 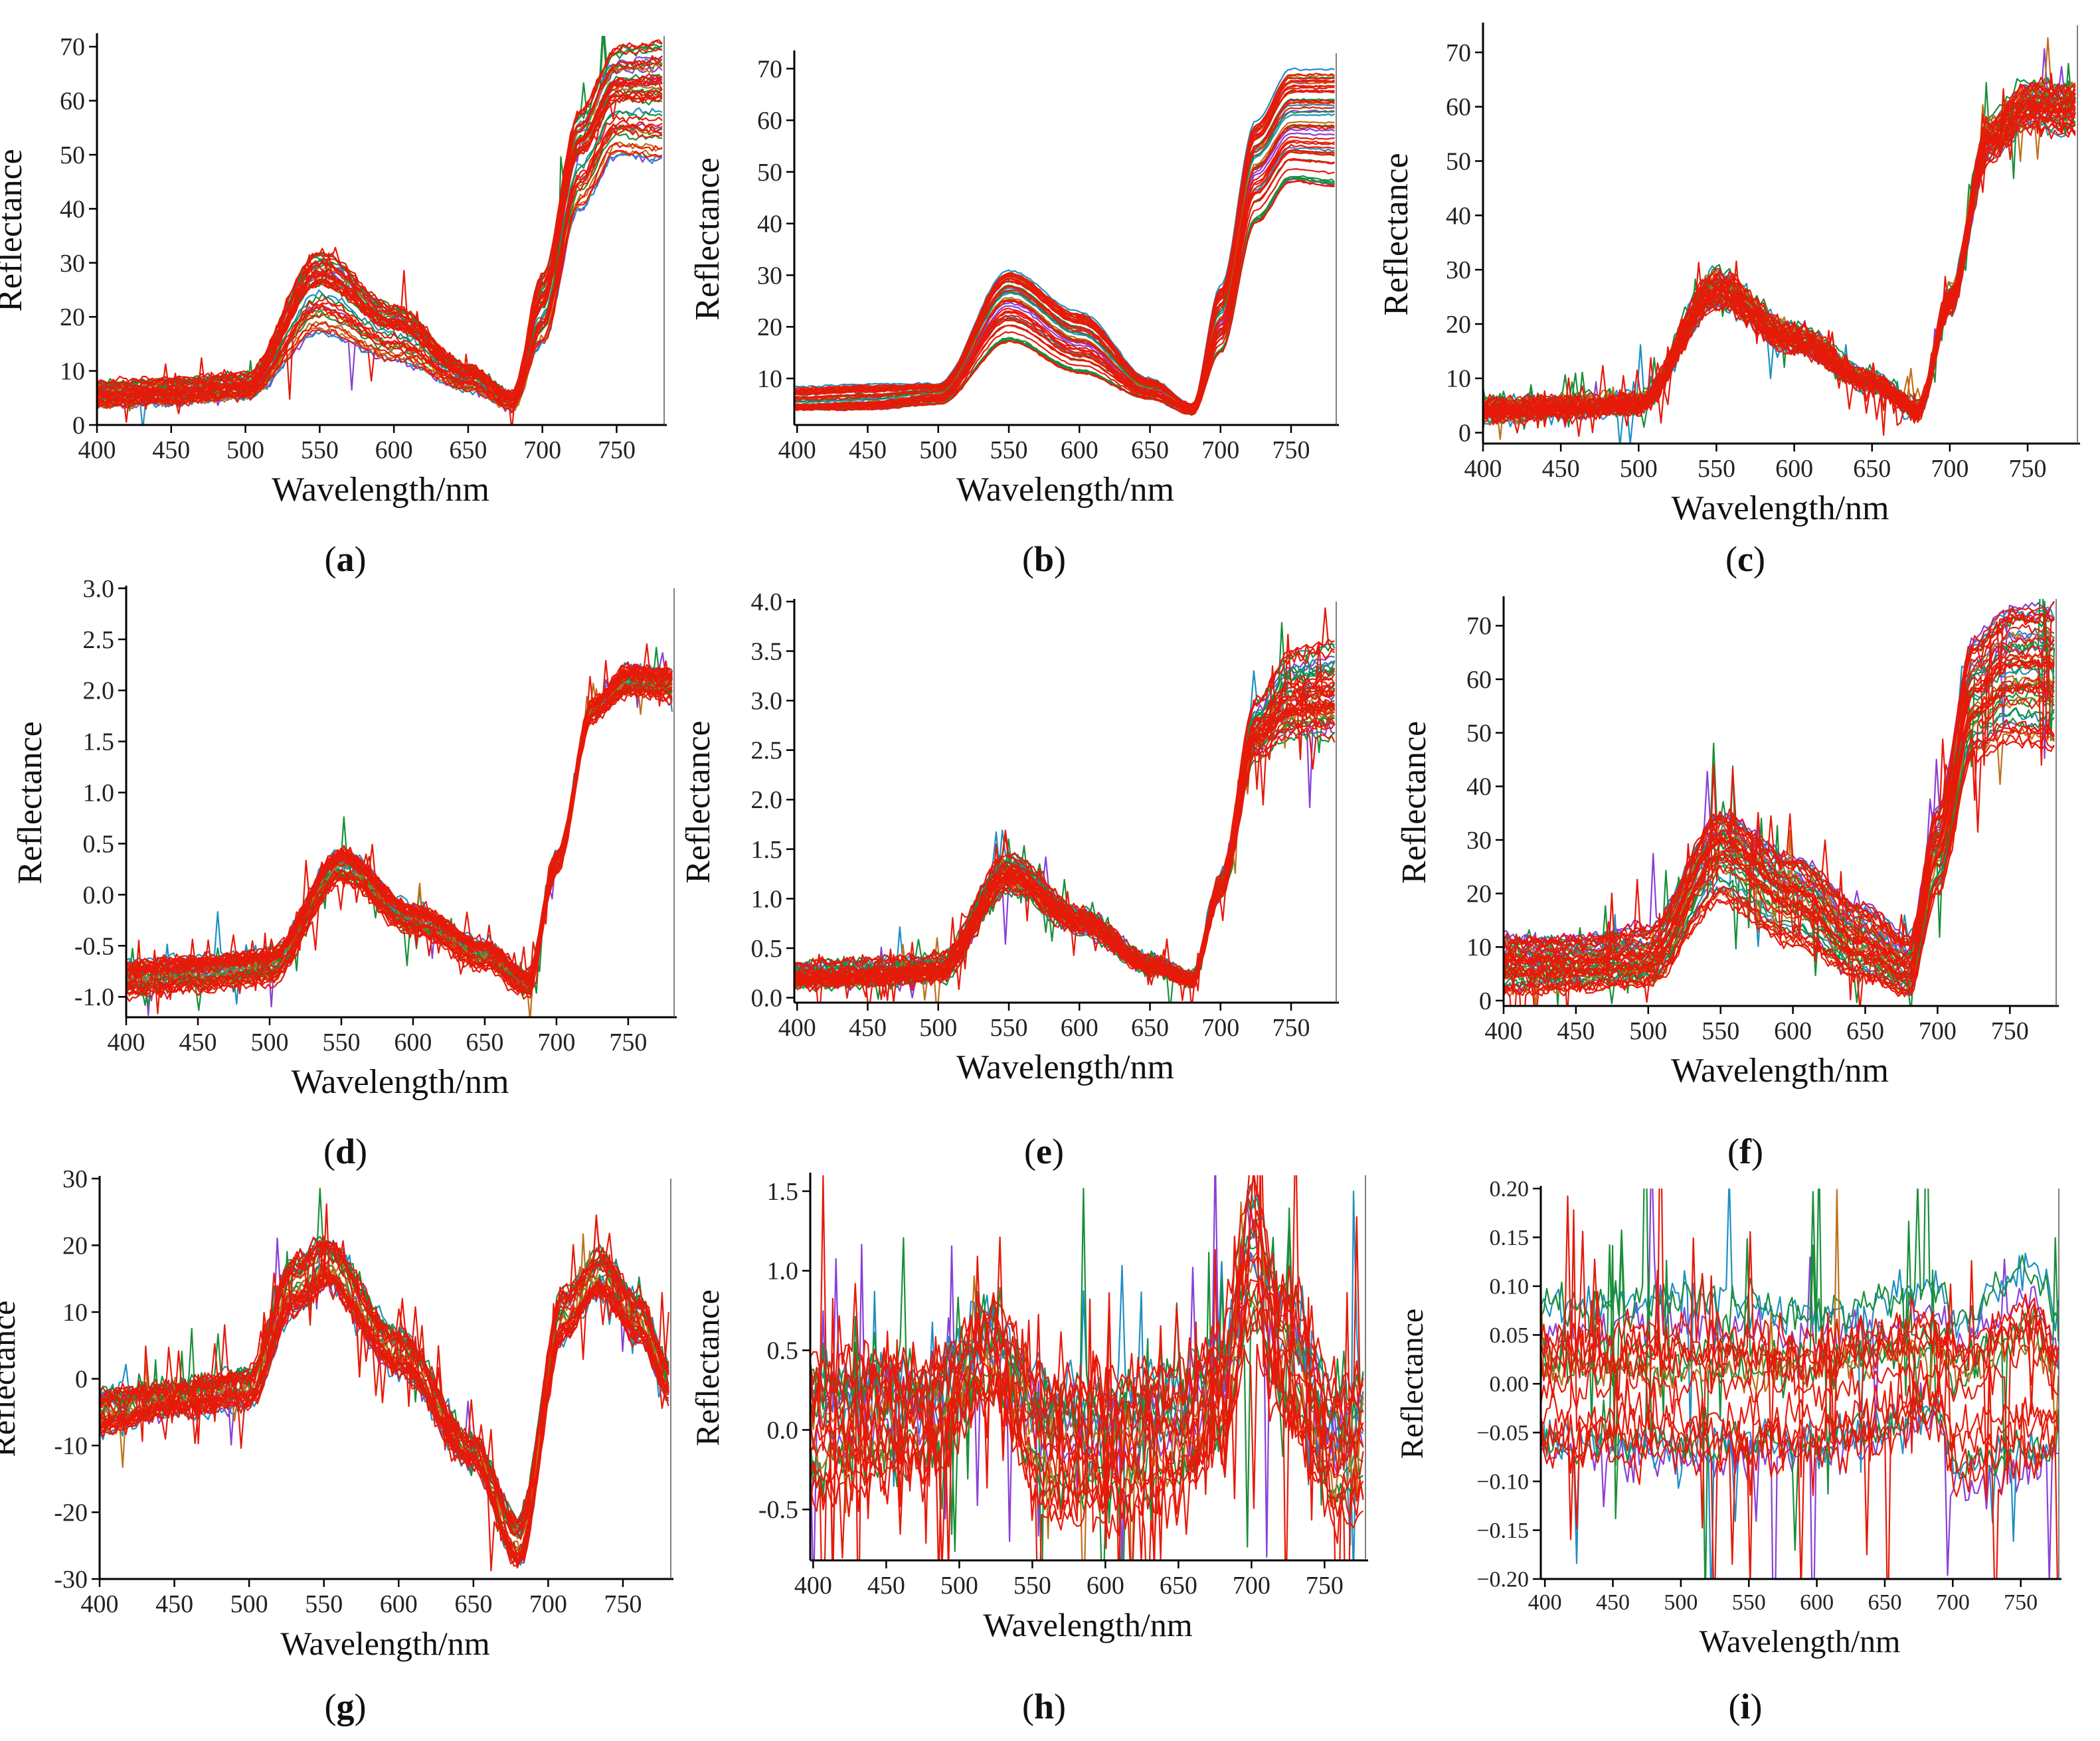 What do you see at coordinates (1044, 559) in the screenshot?
I see `panel-label-letter: b` at bounding box center [1044, 559].